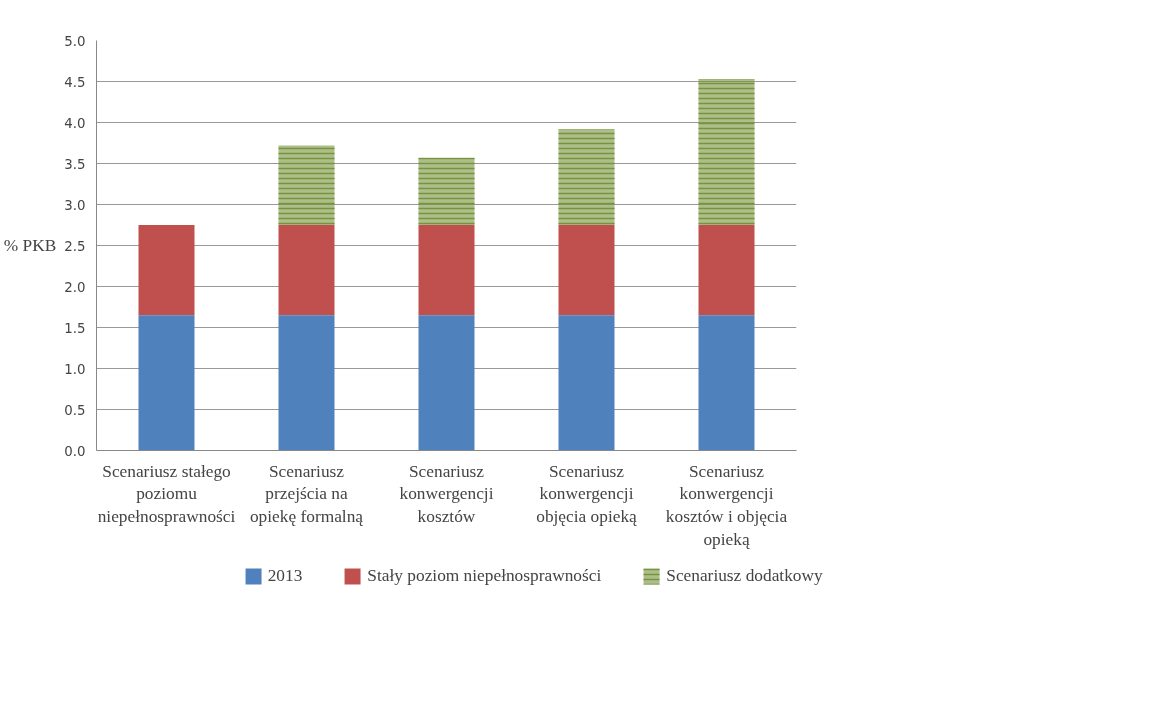 The height and width of the screenshot is (713, 1158). I want to click on y-tick-label: 2.0, so click(75, 287).